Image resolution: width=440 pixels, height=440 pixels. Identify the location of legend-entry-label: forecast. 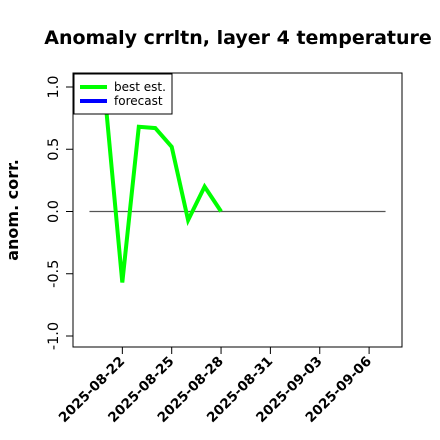
(138, 101).